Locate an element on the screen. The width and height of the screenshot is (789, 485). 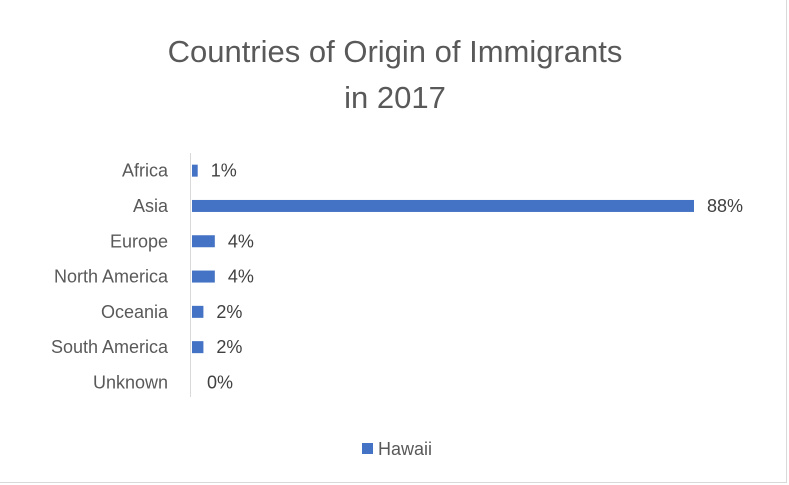
data-label: 1% is located at coordinates (224, 171).